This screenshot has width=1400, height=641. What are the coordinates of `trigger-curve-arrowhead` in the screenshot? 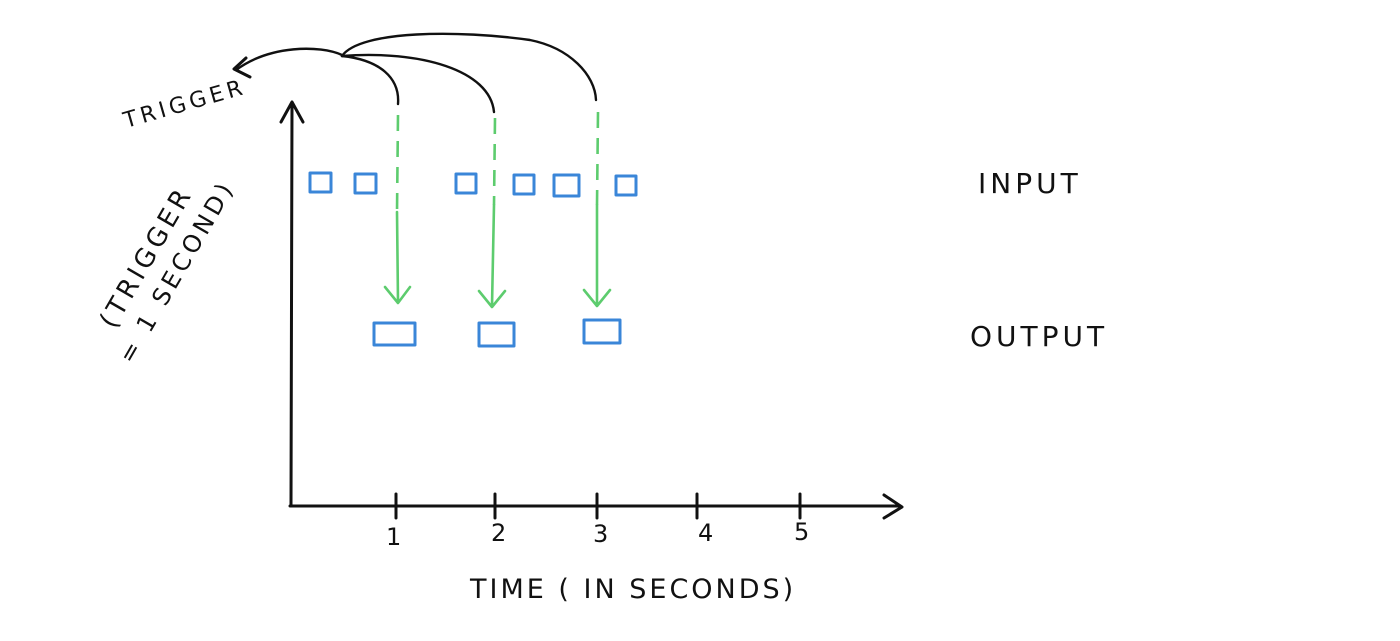 It's located at (242, 67).